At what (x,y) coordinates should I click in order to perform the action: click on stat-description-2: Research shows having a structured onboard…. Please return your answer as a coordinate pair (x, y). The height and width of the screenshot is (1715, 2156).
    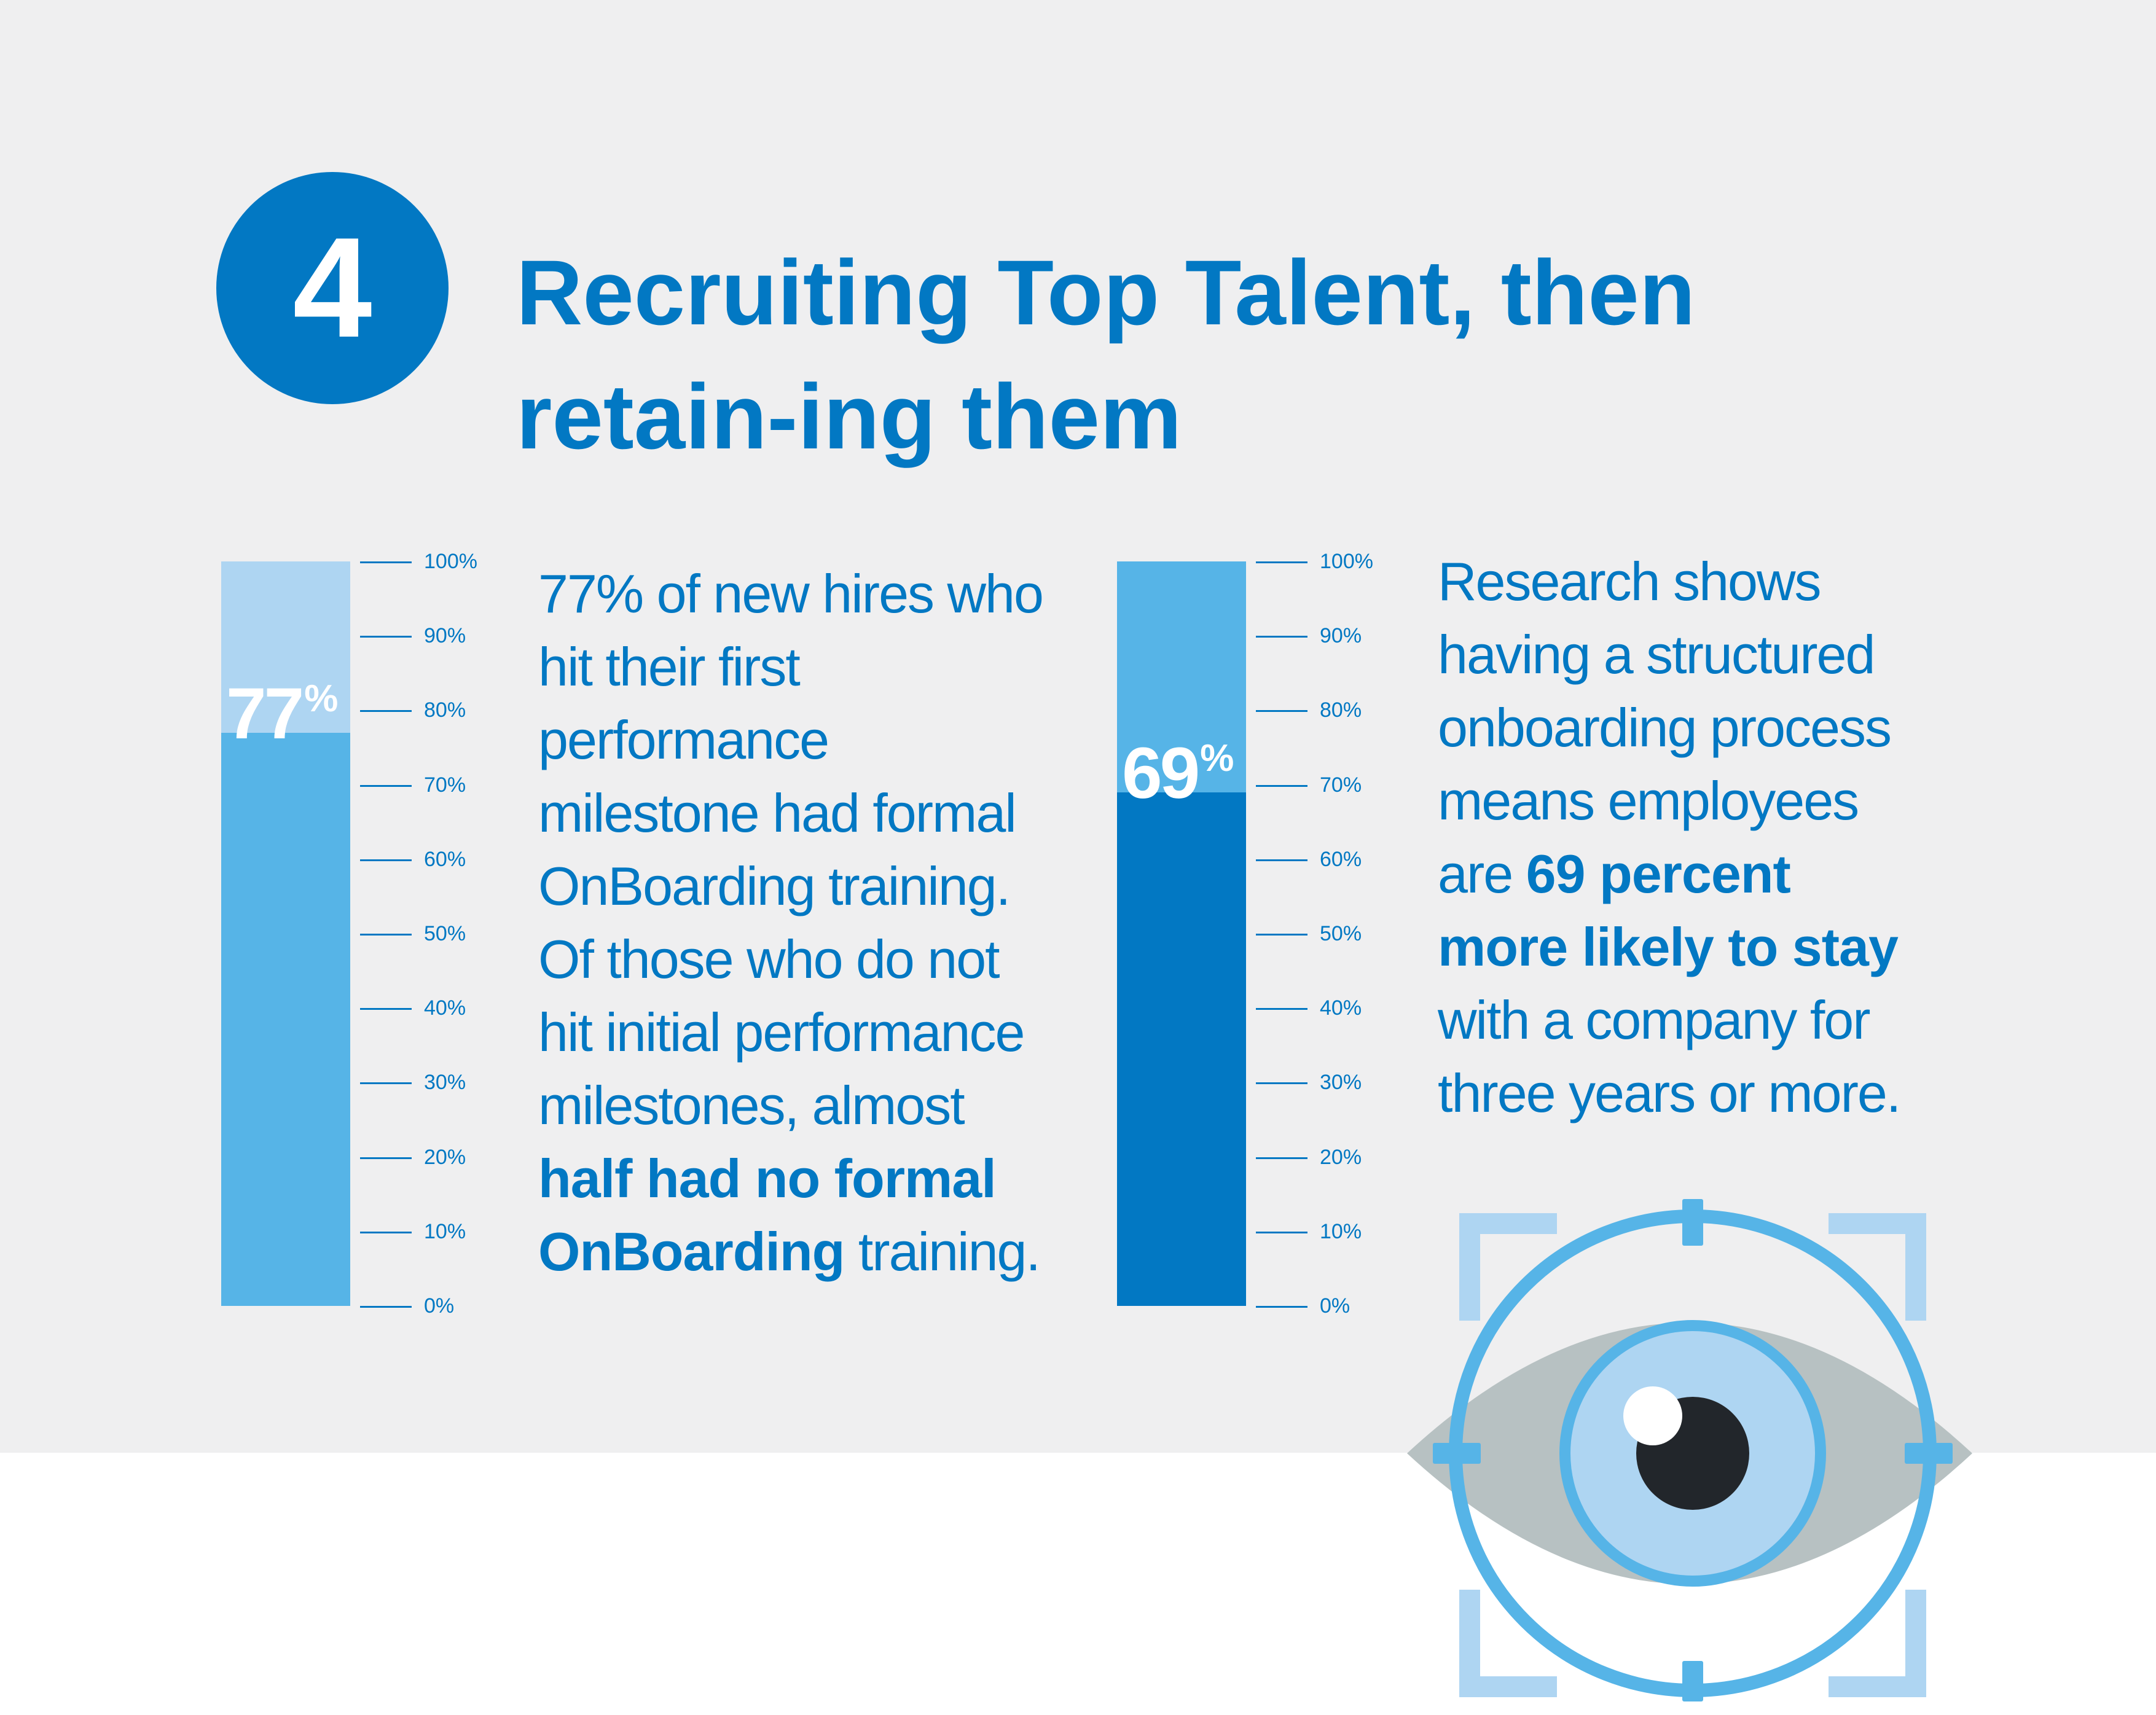
    Looking at the image, I should click on (1714, 837).